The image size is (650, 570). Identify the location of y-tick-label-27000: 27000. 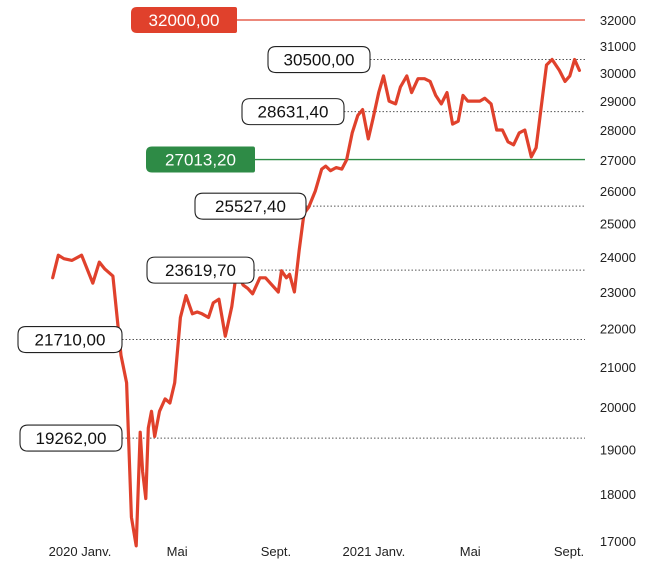
(618, 160).